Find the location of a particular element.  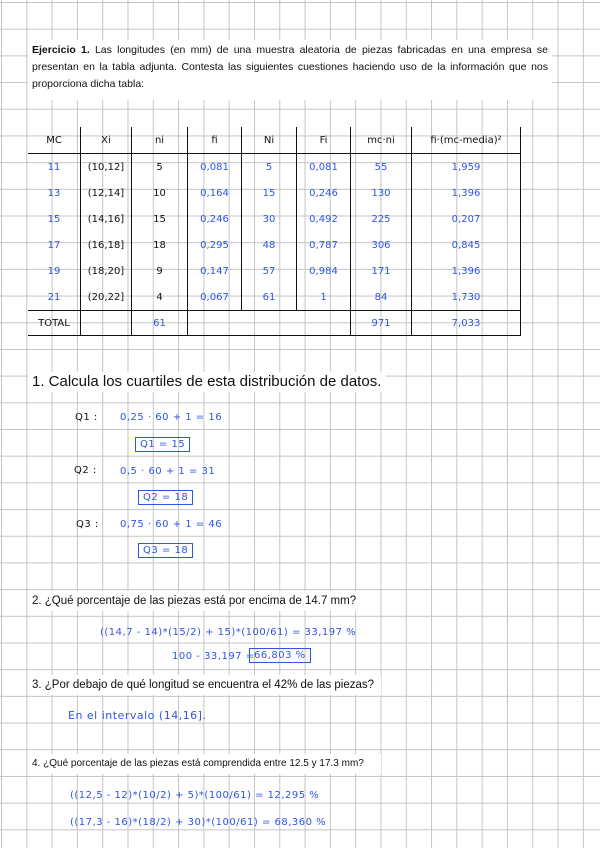

total-mcni: 971 is located at coordinates (381, 323).